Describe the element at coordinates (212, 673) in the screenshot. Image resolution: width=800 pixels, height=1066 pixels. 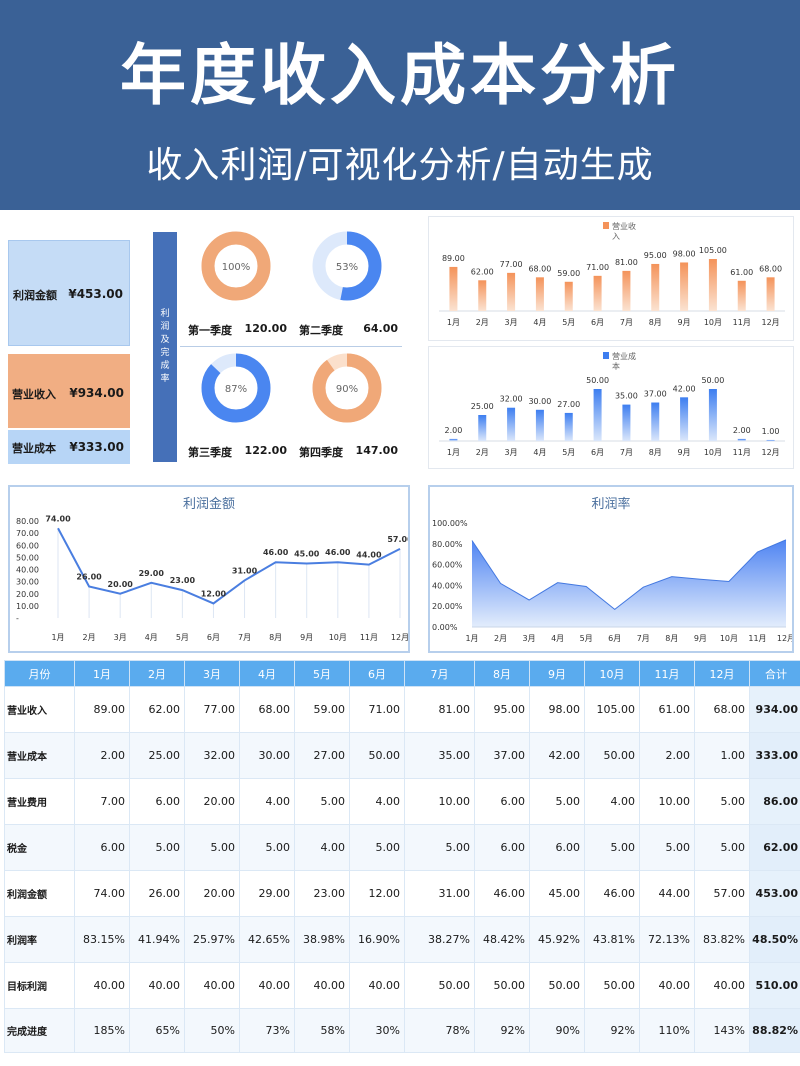
I see `column-header: 3月` at that location.